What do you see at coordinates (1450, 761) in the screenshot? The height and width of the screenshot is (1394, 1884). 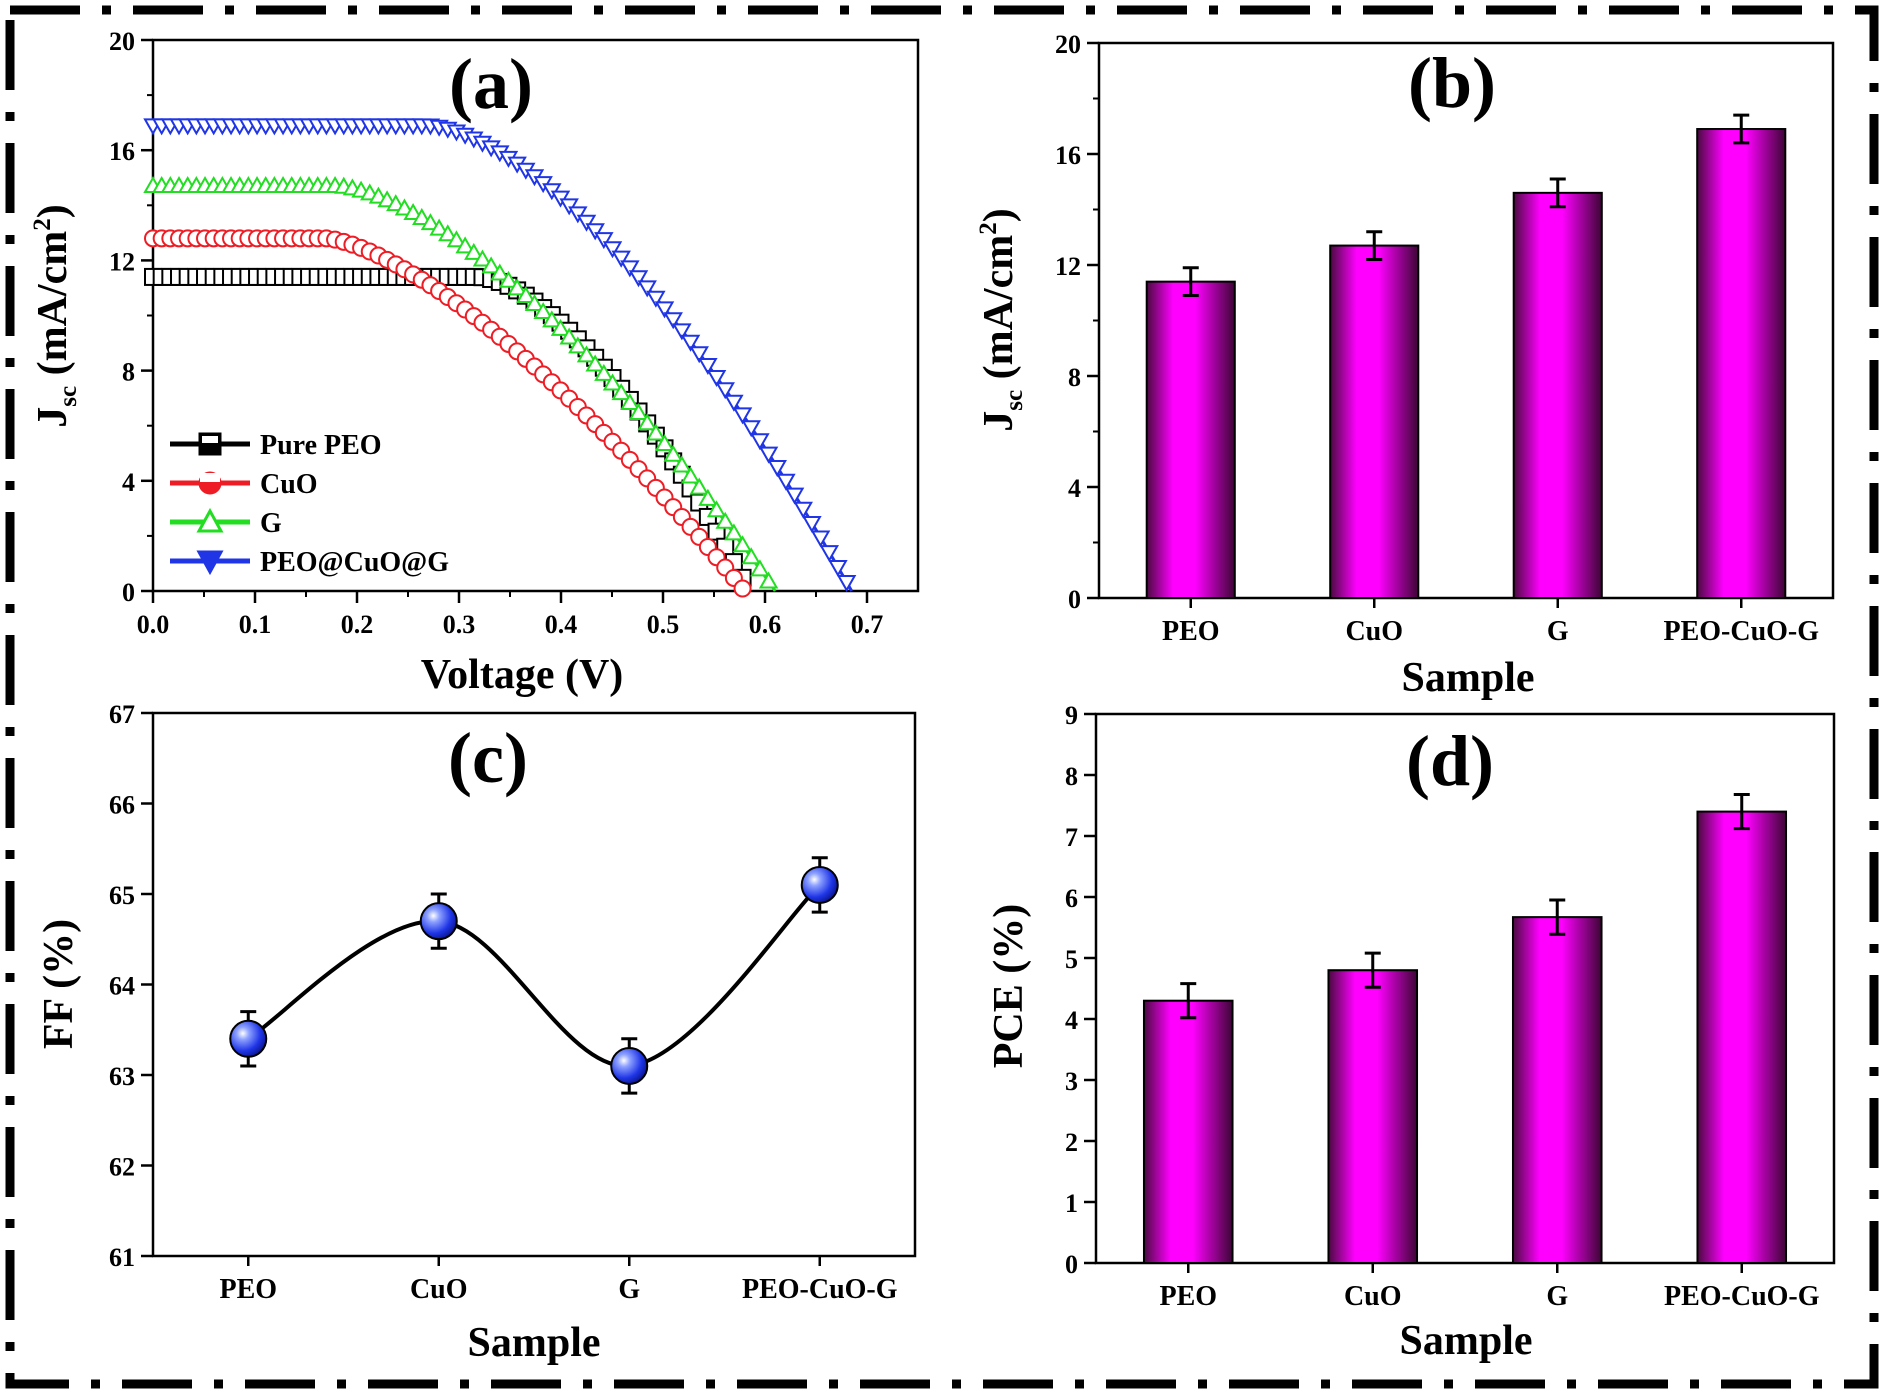 I see `panel-d-label: (d)` at bounding box center [1450, 761].